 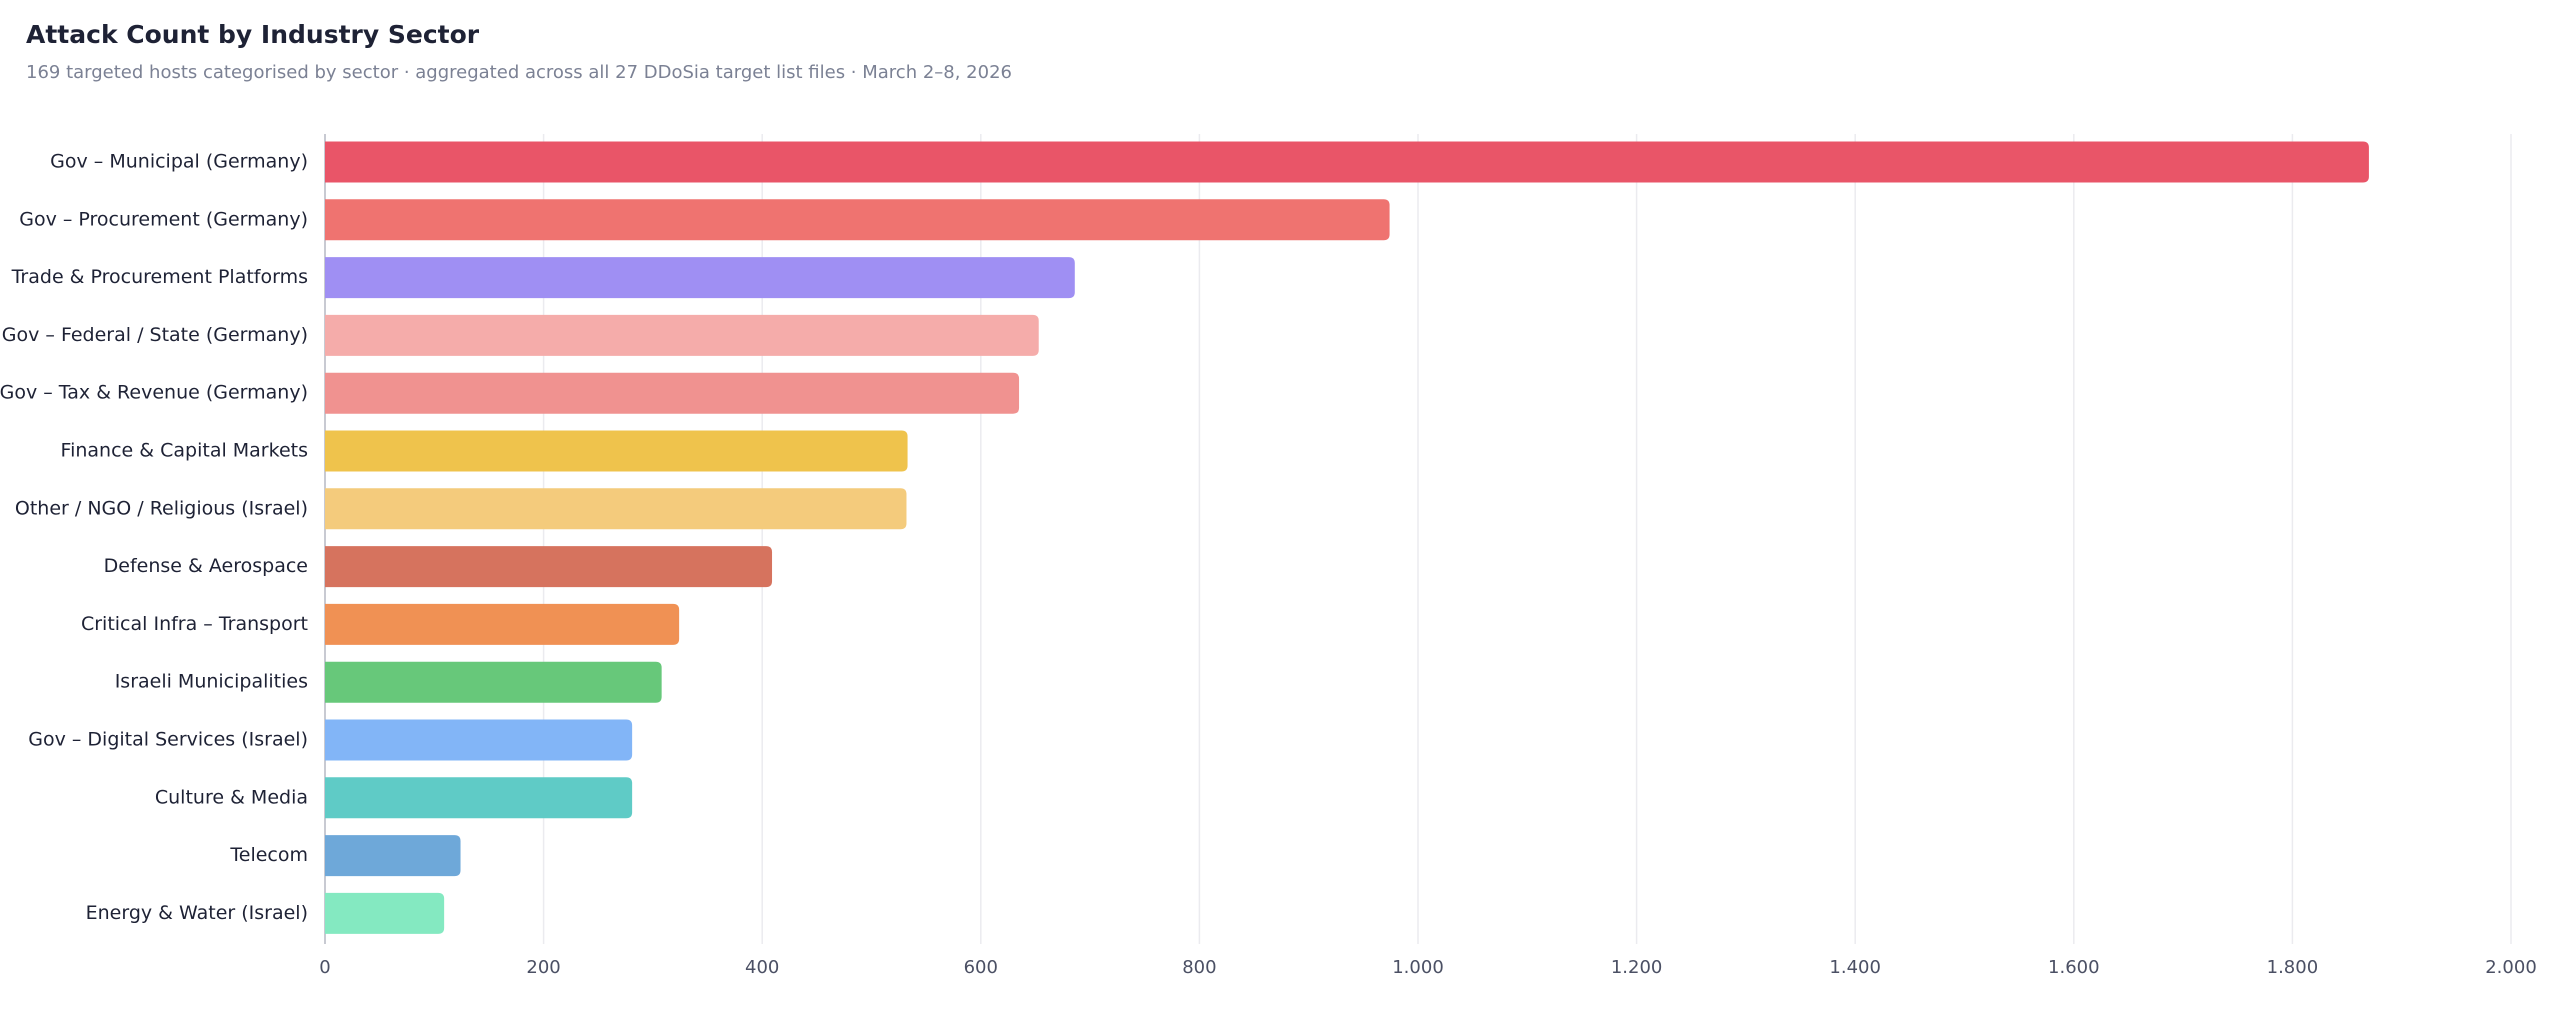 I want to click on y-tick-label: Israeli Municipalities, so click(x=211, y=682).